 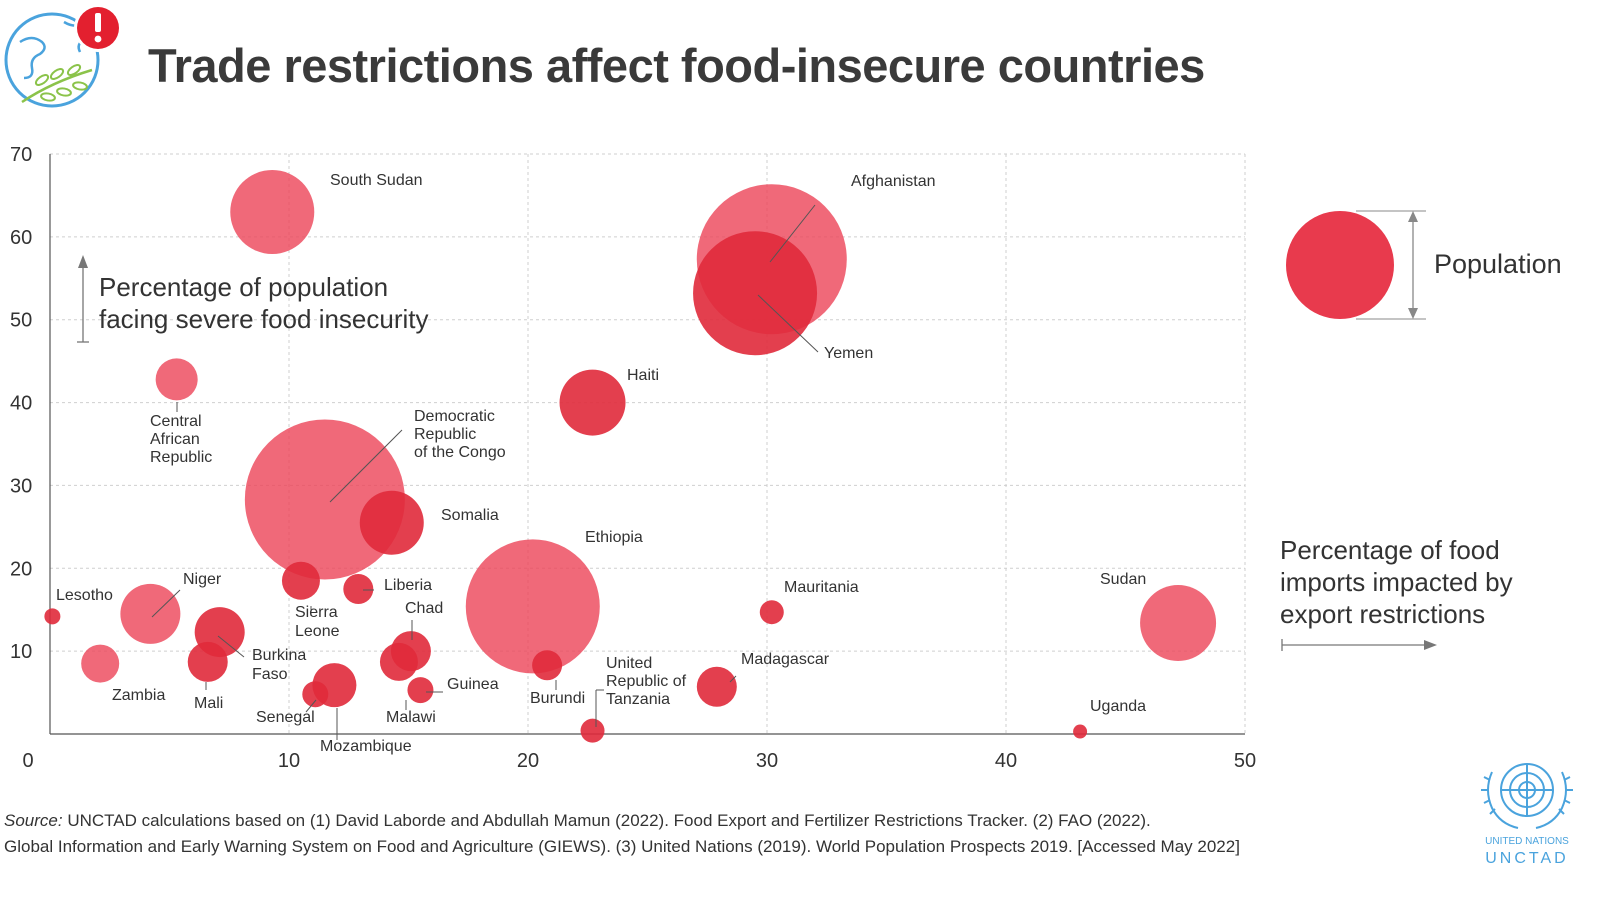 I want to click on bubble-somalia, so click(x=391, y=522).